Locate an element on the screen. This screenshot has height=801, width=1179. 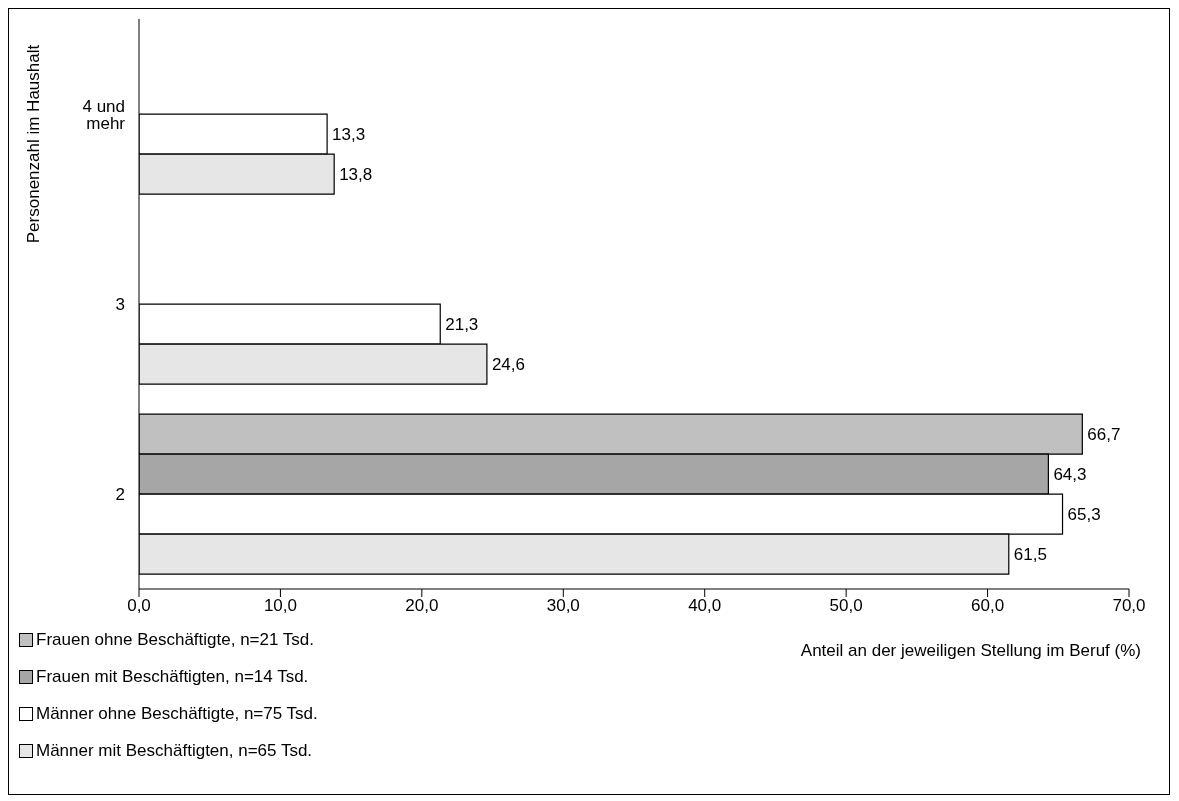
y-tick-label: 4 und mehr is located at coordinates (104, 114).